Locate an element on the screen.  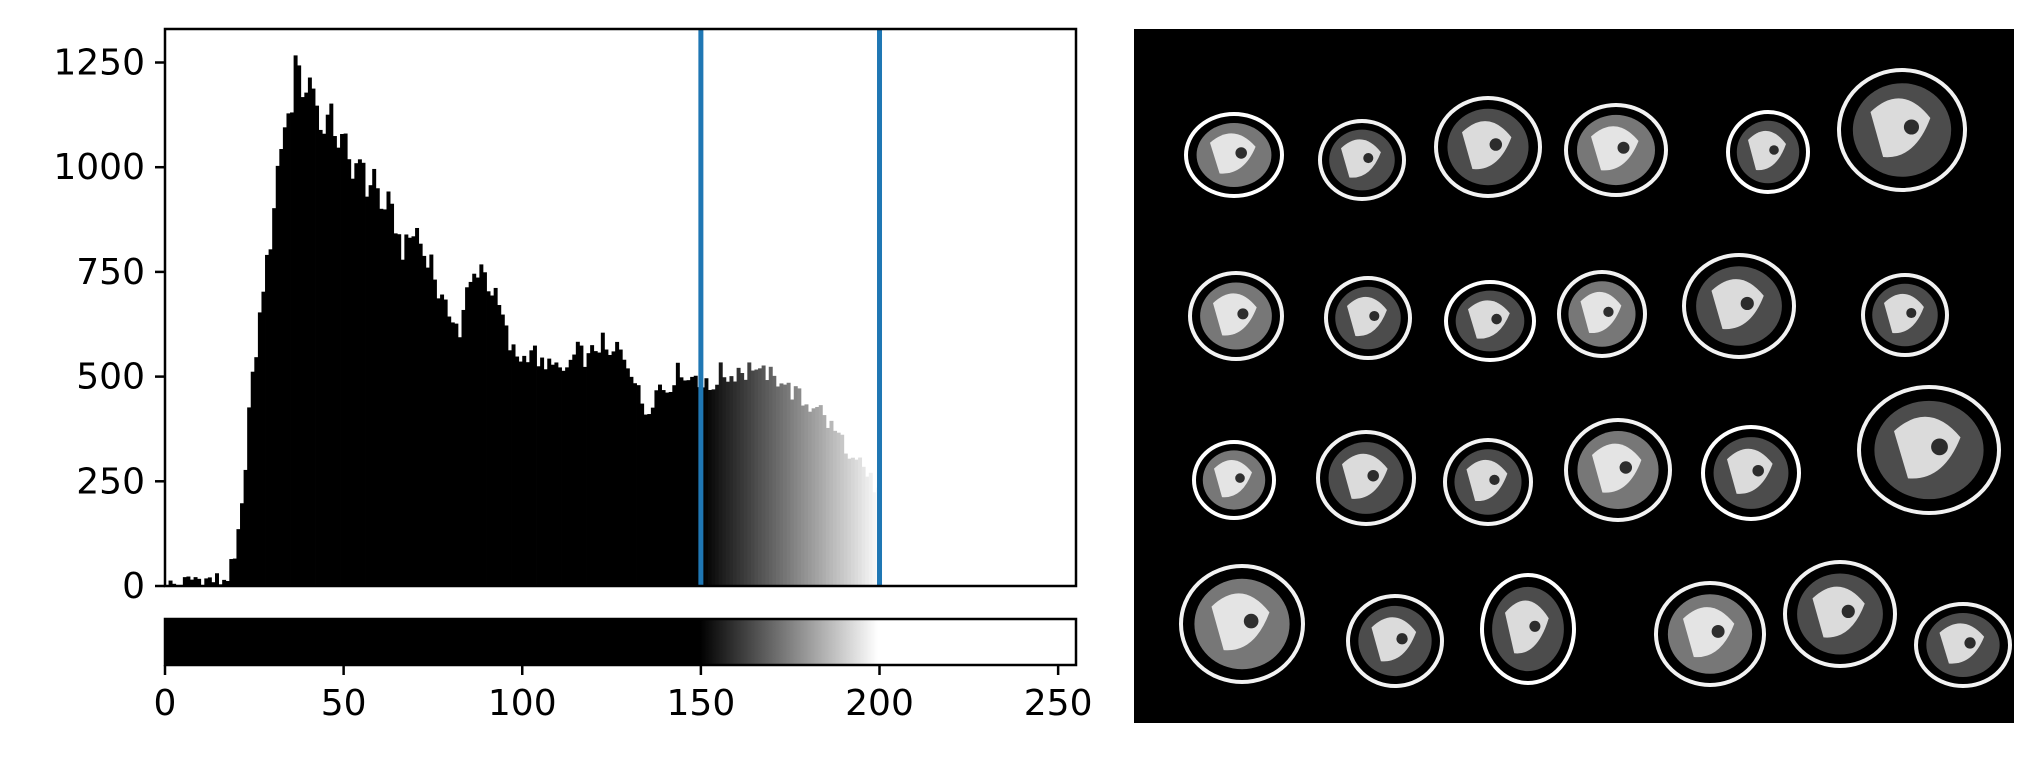
colorbar-gradient-segment is located at coordinates (789, 642).